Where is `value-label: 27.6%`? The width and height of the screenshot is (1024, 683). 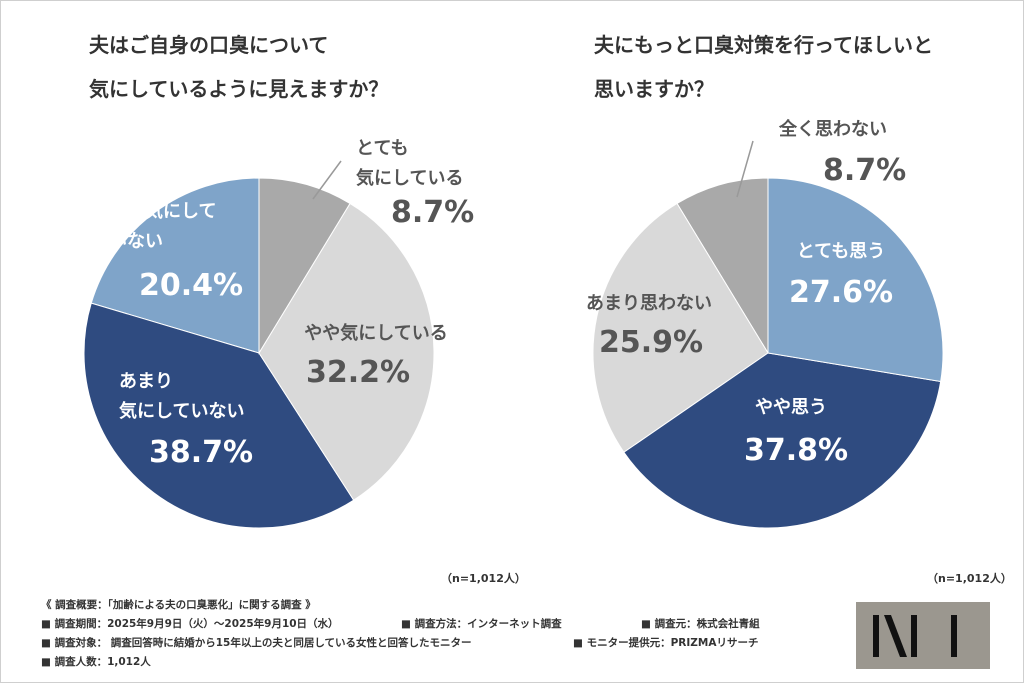
value-label: 27.6% is located at coordinates (841, 292).